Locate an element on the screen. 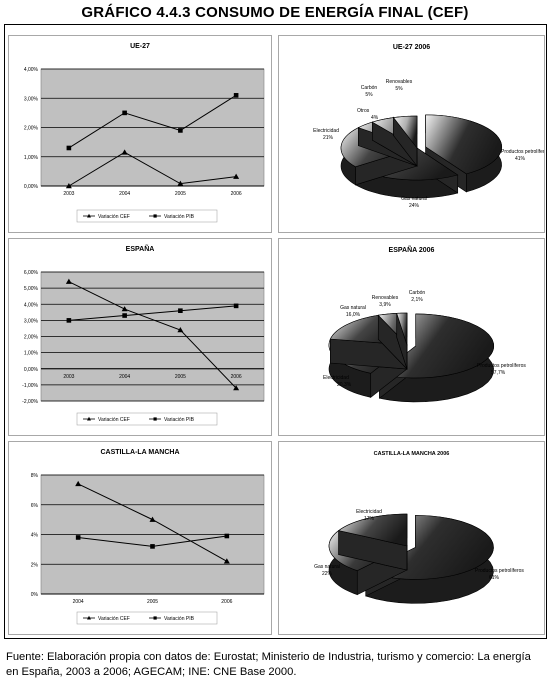  y-tick-label: 6% is located at coordinates (35, 506).